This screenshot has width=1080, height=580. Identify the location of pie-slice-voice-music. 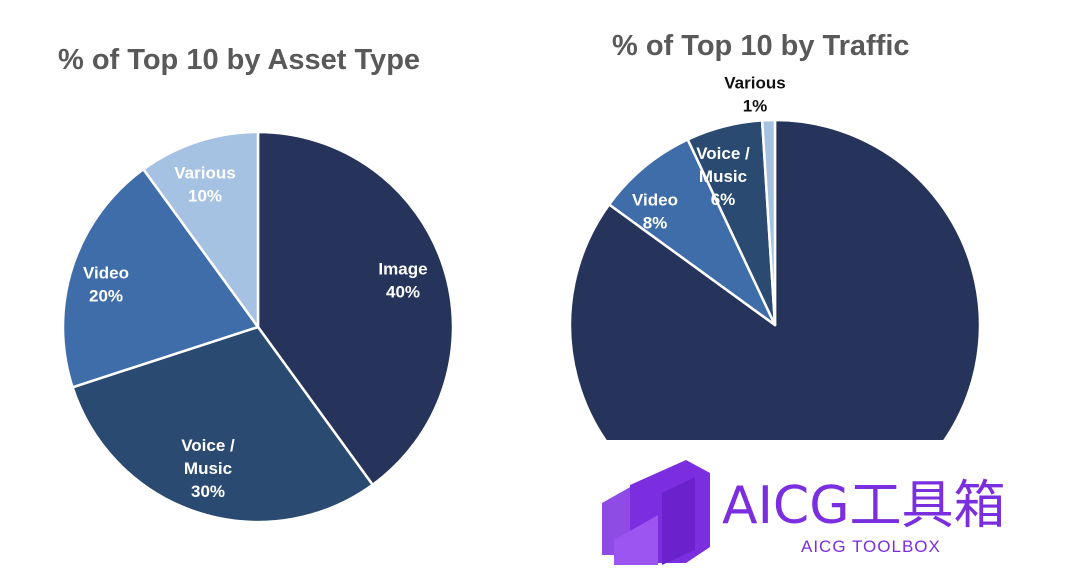
(222, 424).